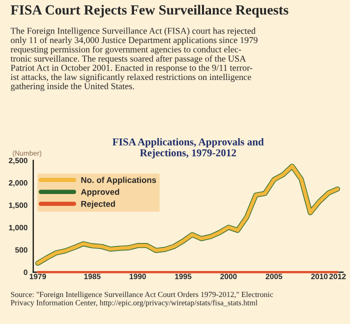  I want to click on legend-label: No. of Applications, so click(118, 180).